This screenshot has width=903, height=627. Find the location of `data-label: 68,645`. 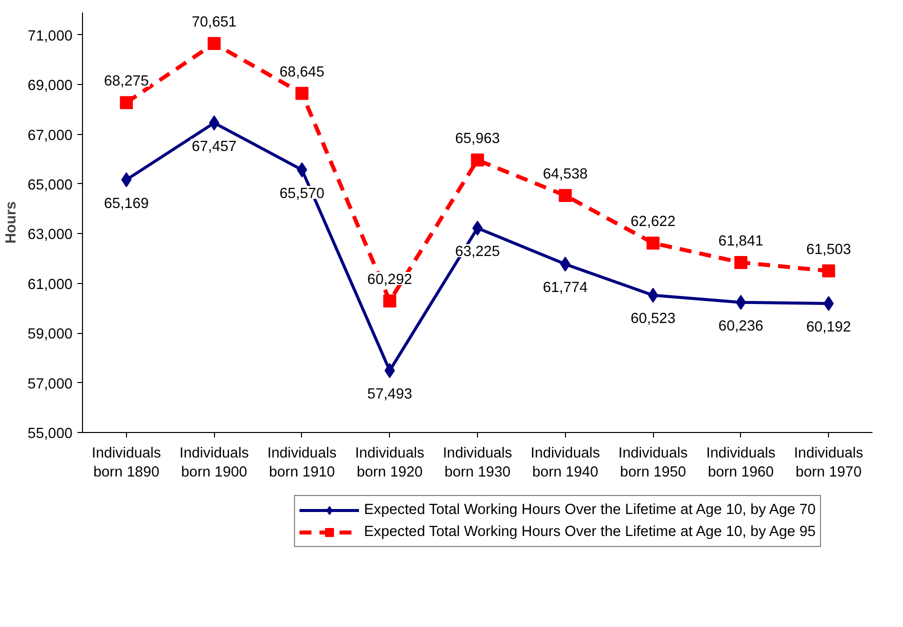

data-label: 68,645 is located at coordinates (302, 72).